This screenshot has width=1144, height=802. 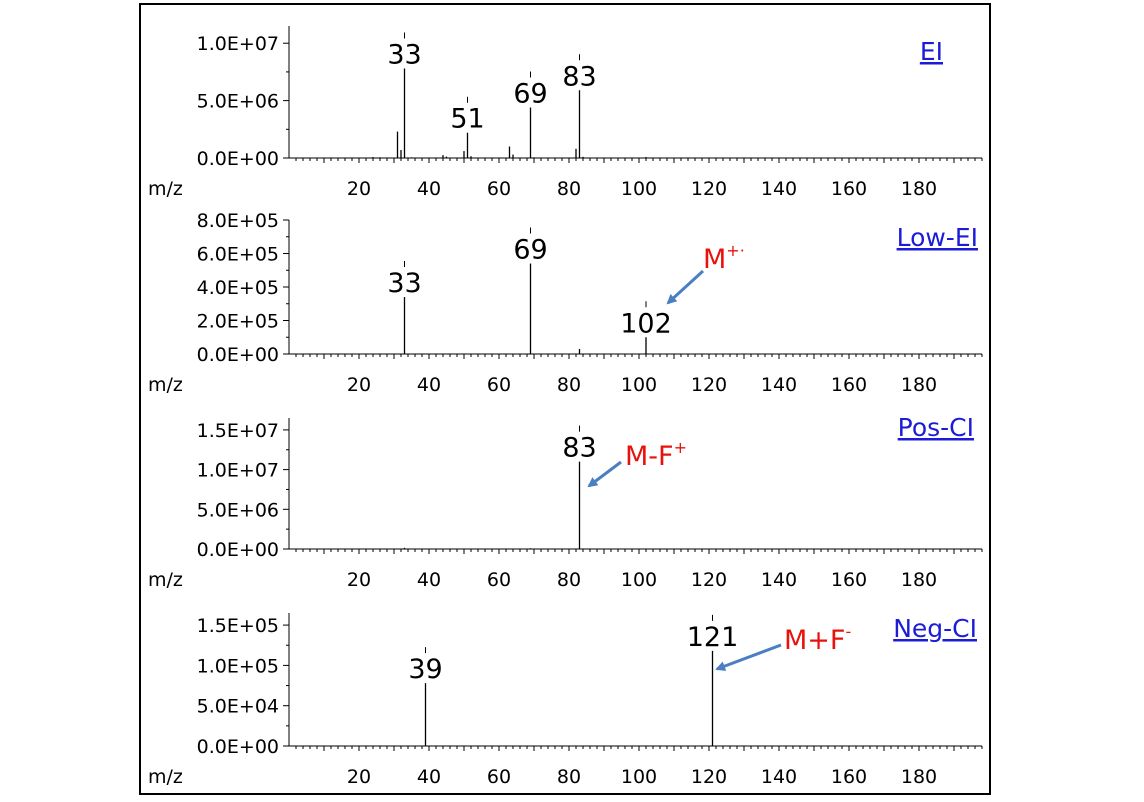 I want to click on ion-annotation: M+·, so click(x=724, y=258).